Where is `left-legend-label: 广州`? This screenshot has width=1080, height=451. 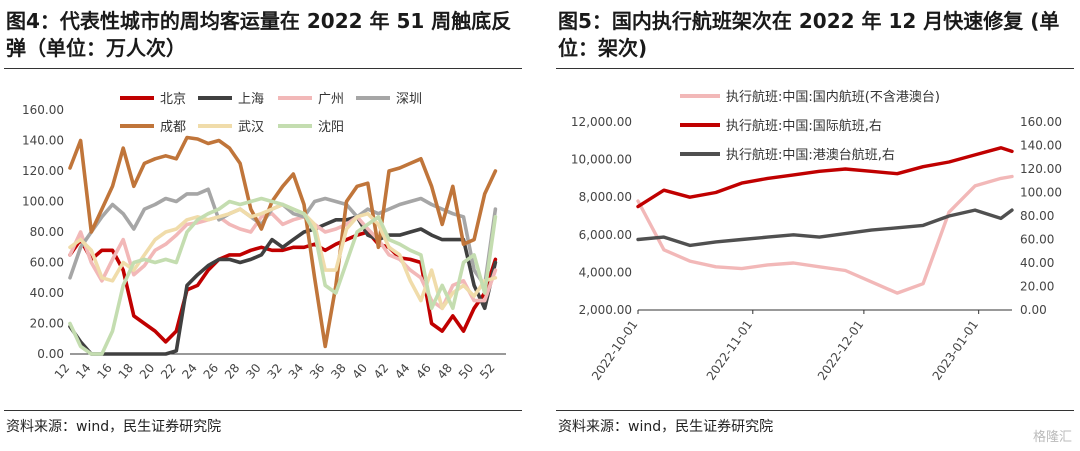
left-legend-label: 广州 is located at coordinates (331, 99).